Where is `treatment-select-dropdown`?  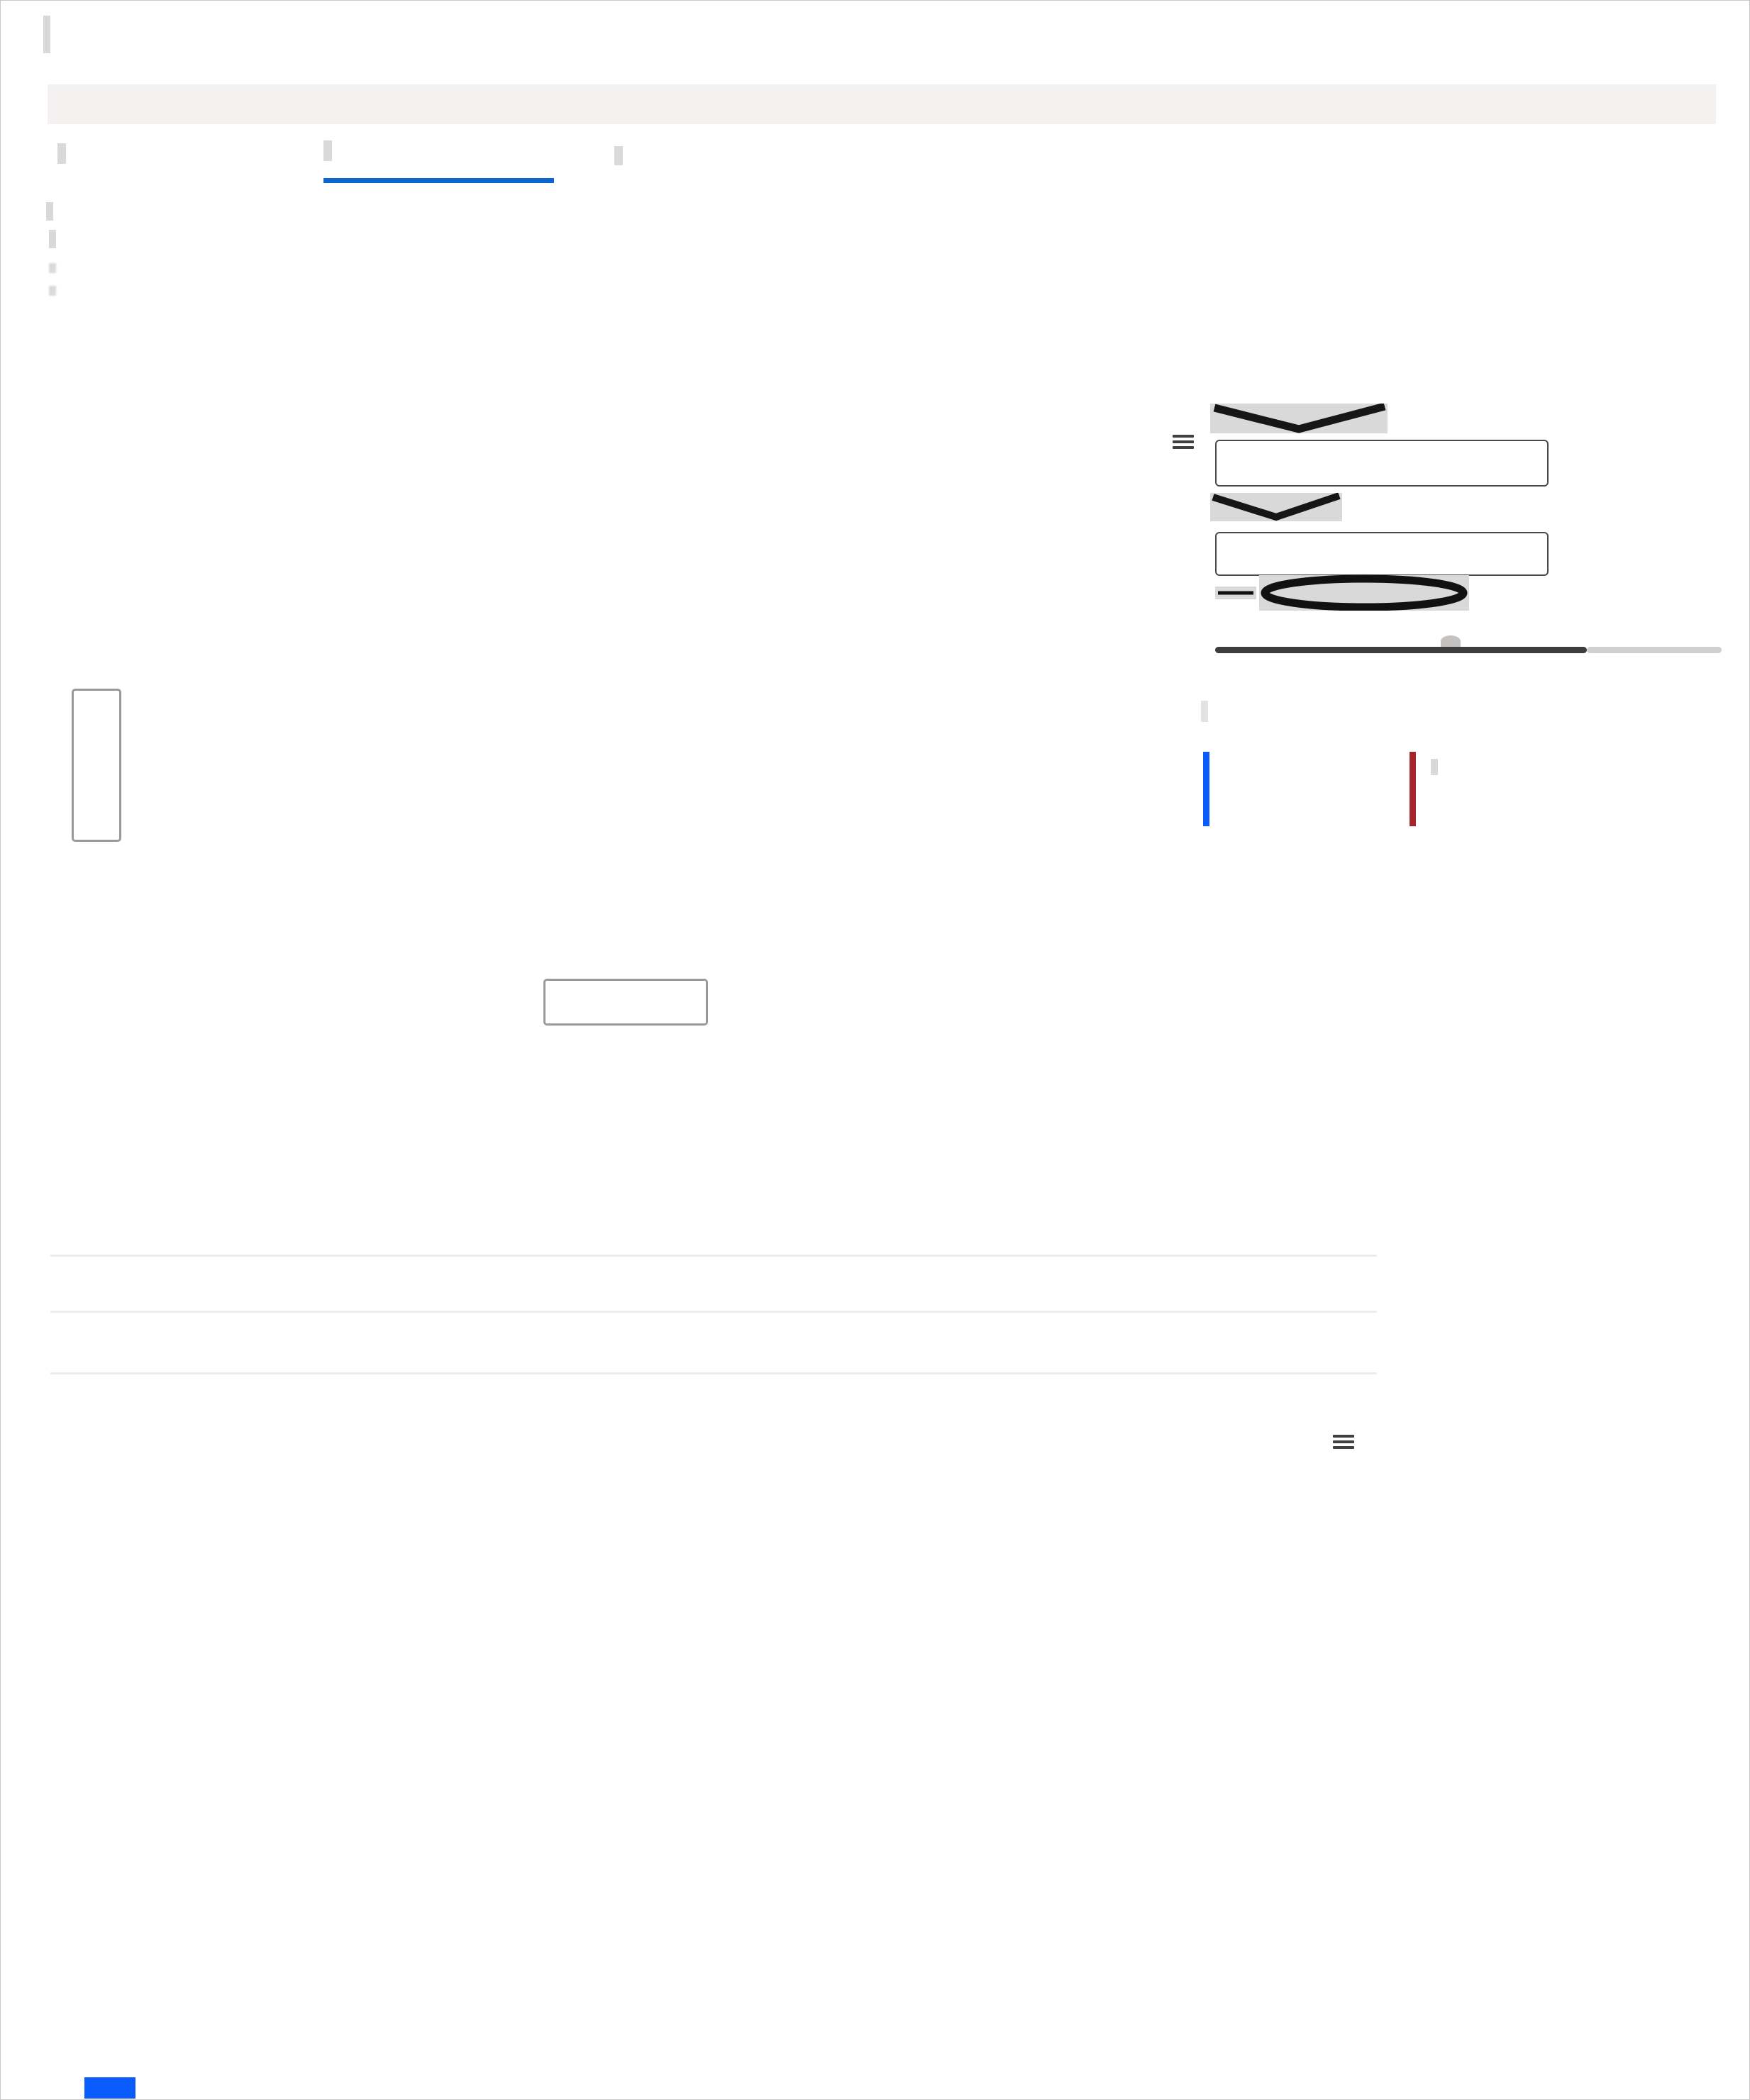 treatment-select-dropdown is located at coordinates (1382, 463).